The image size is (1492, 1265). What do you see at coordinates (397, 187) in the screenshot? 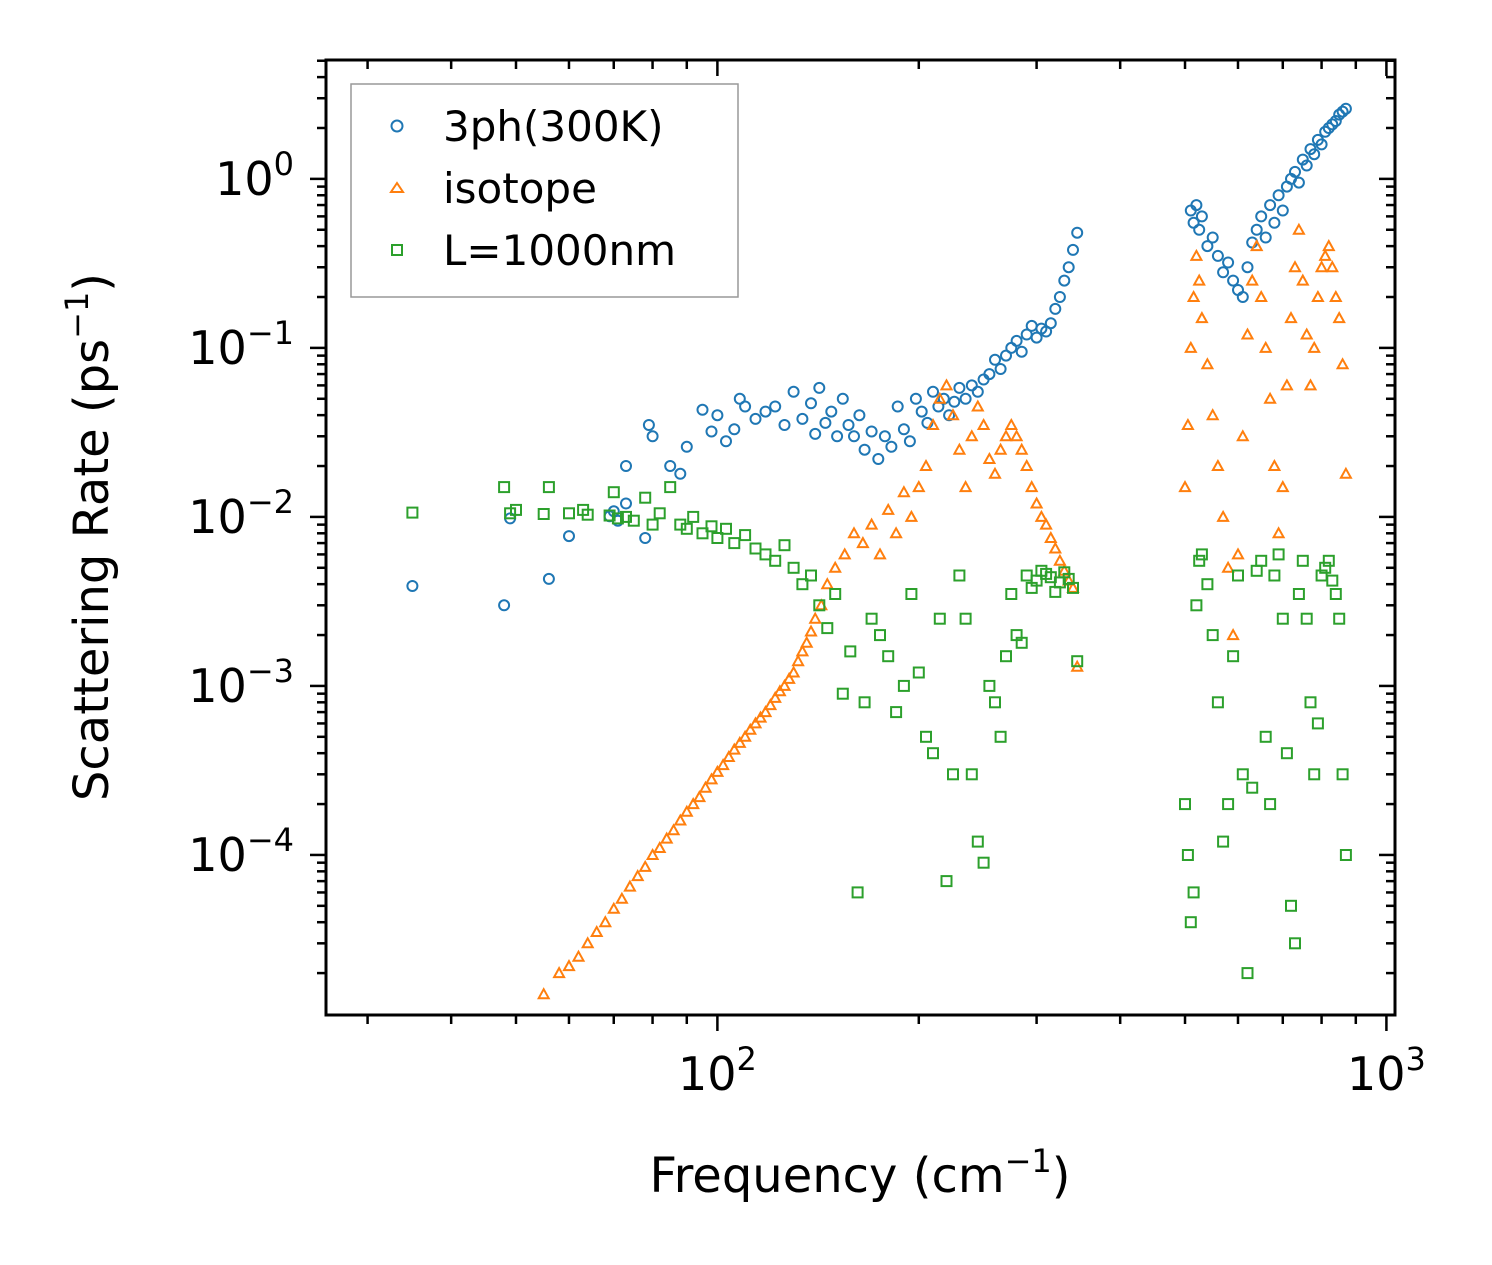
I see `legend-marker-isotope` at bounding box center [397, 187].